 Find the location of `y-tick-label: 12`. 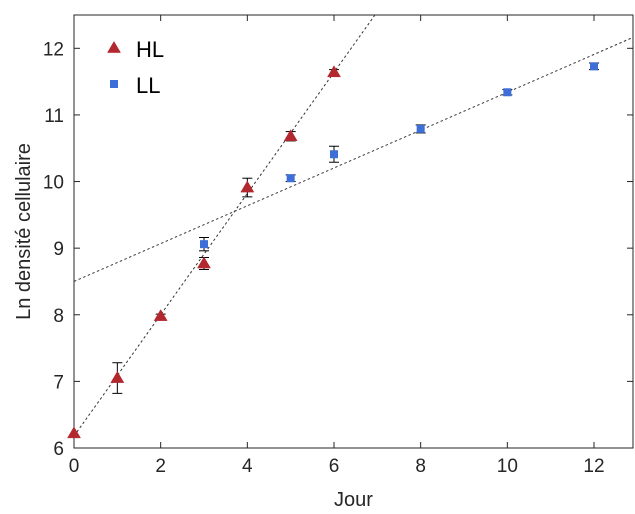

y-tick-label: 12 is located at coordinates (53, 49).